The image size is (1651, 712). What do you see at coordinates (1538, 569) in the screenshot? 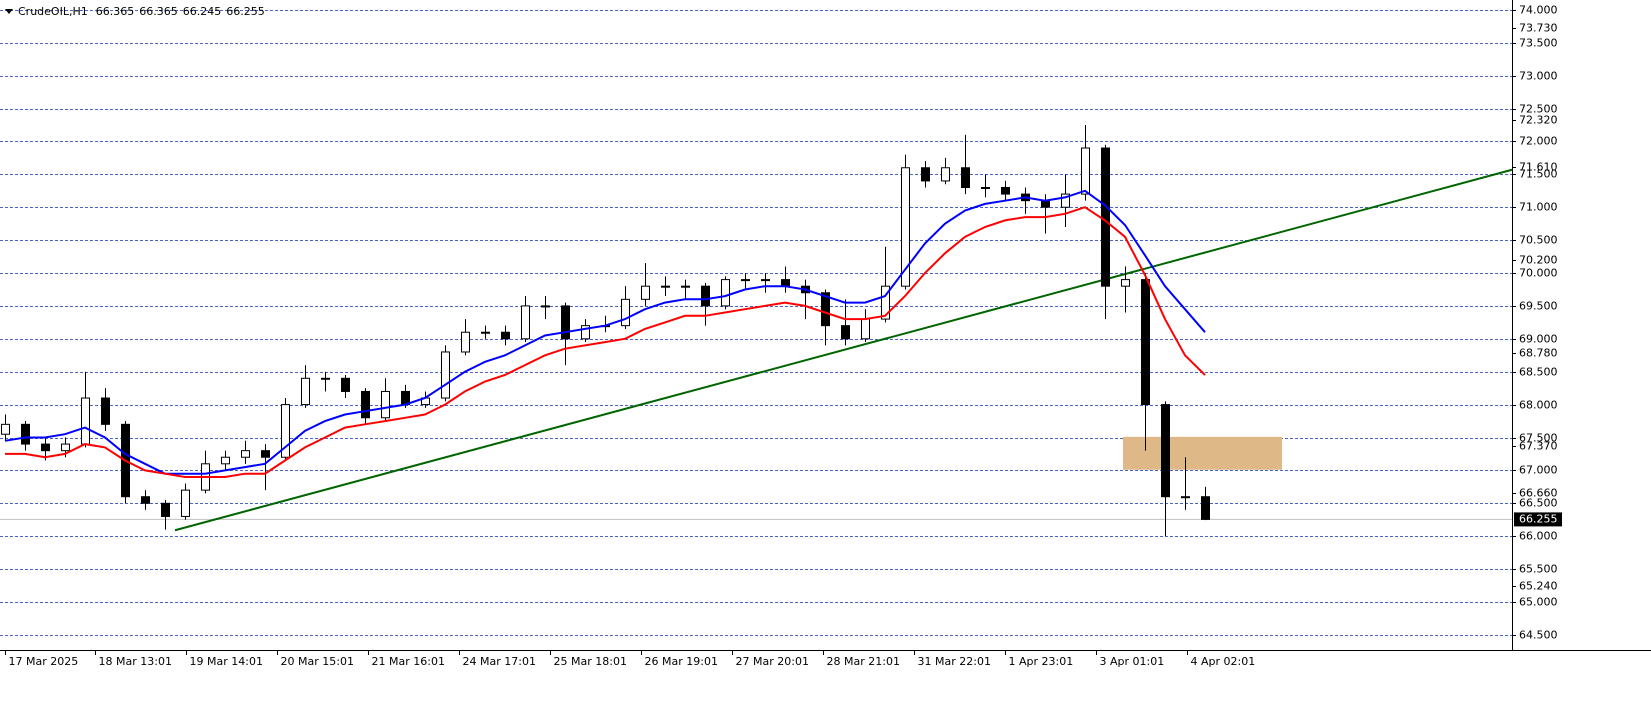
I see `y-tick-label: 65.500` at bounding box center [1538, 569].